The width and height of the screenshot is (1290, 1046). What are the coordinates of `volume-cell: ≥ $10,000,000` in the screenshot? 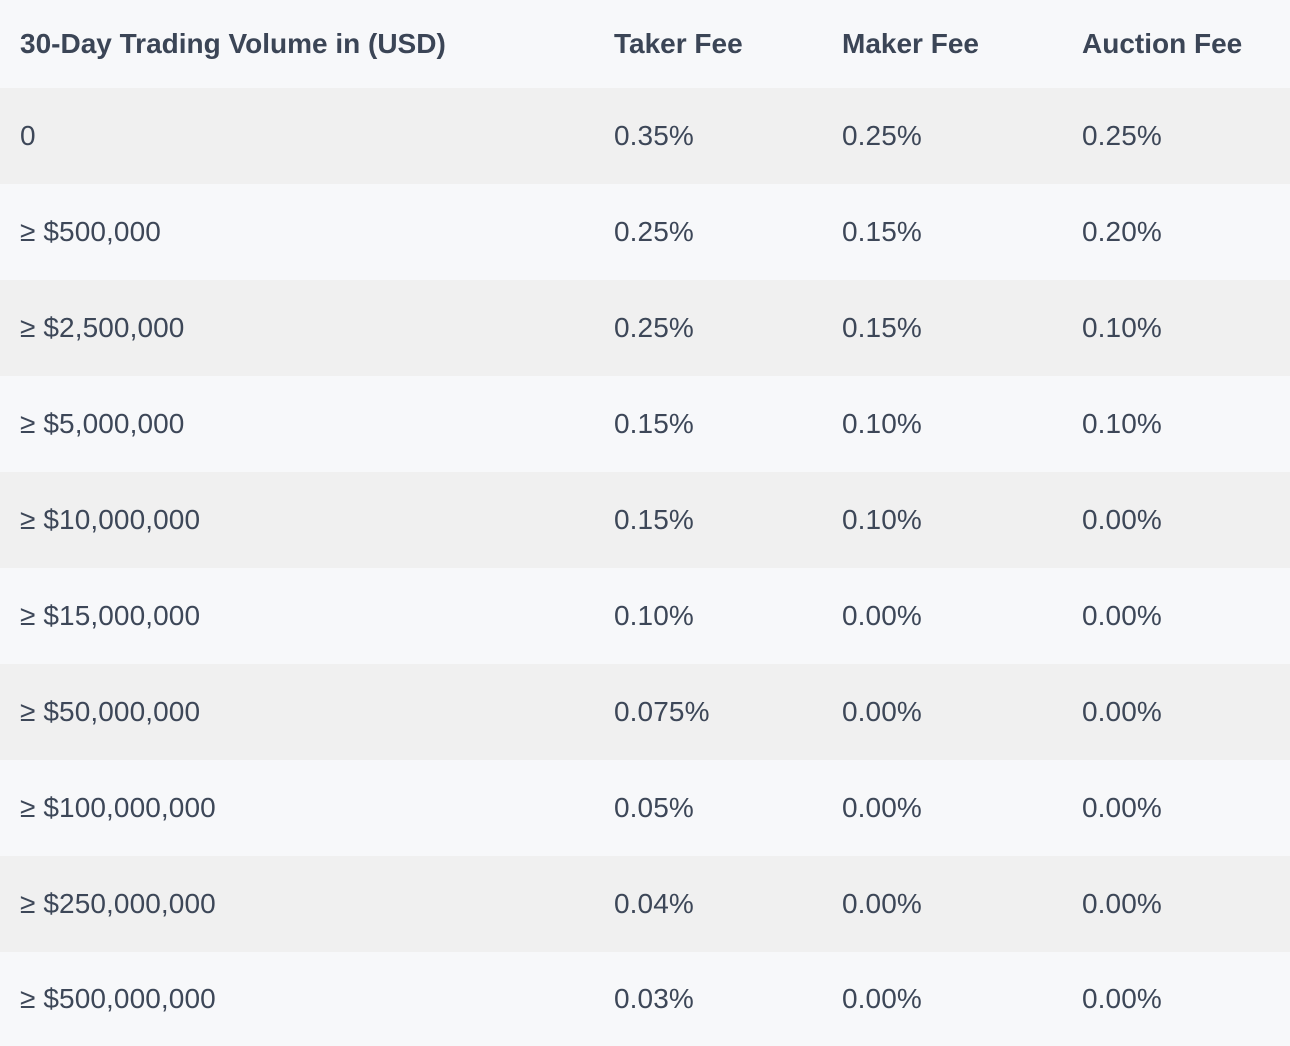 It's located at (110, 519).